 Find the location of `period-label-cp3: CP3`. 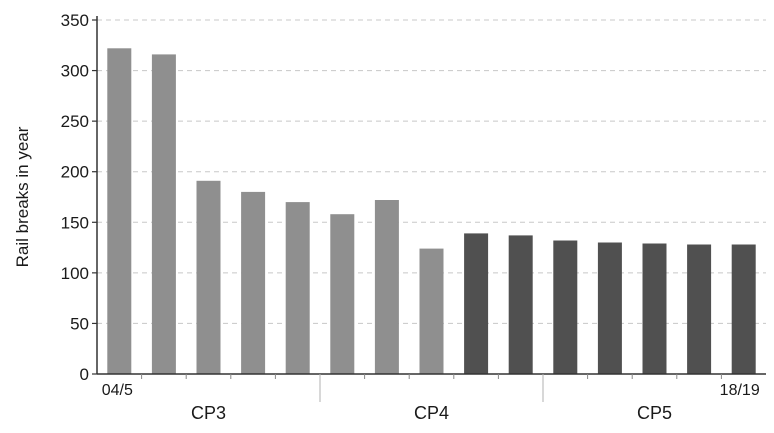

period-label-cp3: CP3 is located at coordinates (208, 413).